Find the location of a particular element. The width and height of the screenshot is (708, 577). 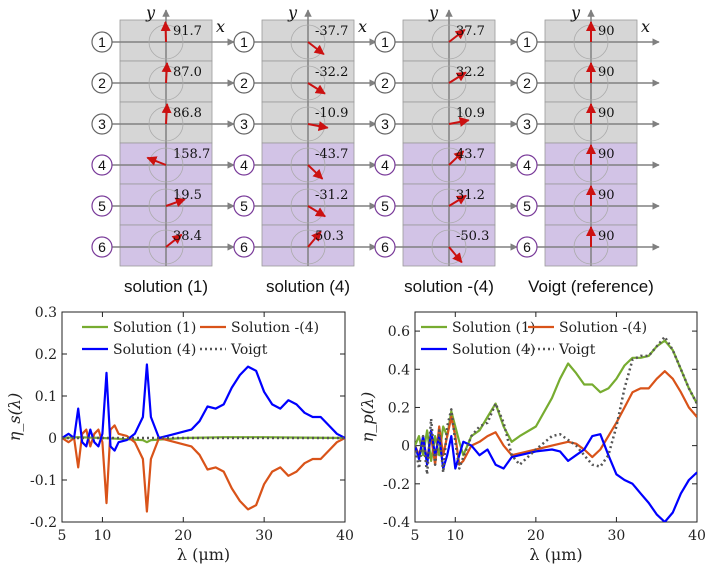

angle-value: 50.3 is located at coordinates (329, 236).